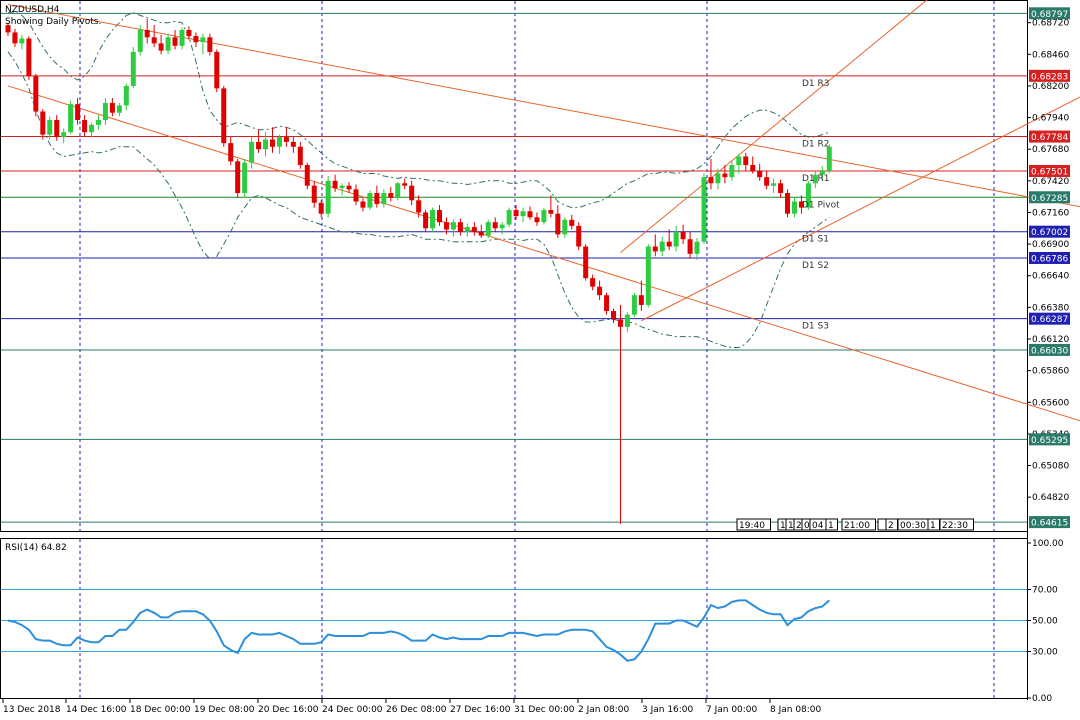  I want to click on time-axis-label: 26 Dec 08:00, so click(416, 710).